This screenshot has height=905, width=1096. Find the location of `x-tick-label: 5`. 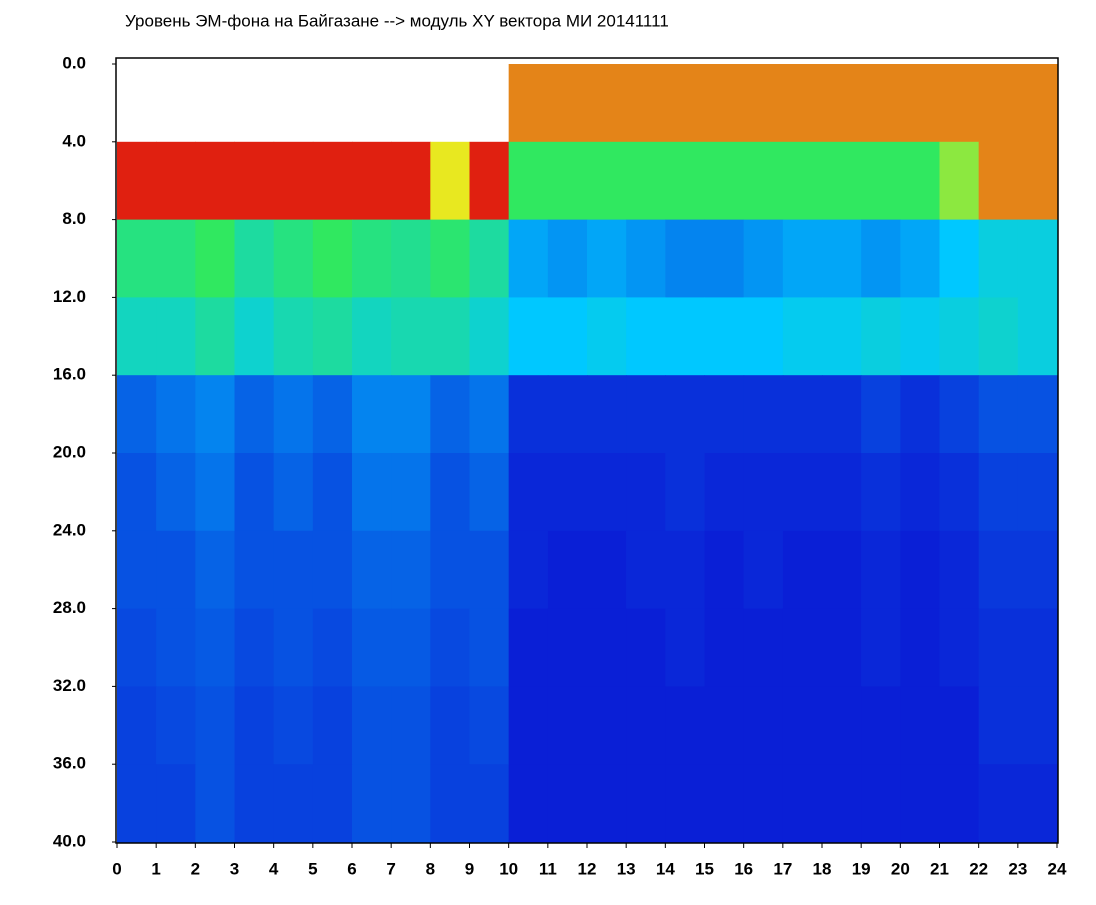

x-tick-label: 5 is located at coordinates (312, 868).